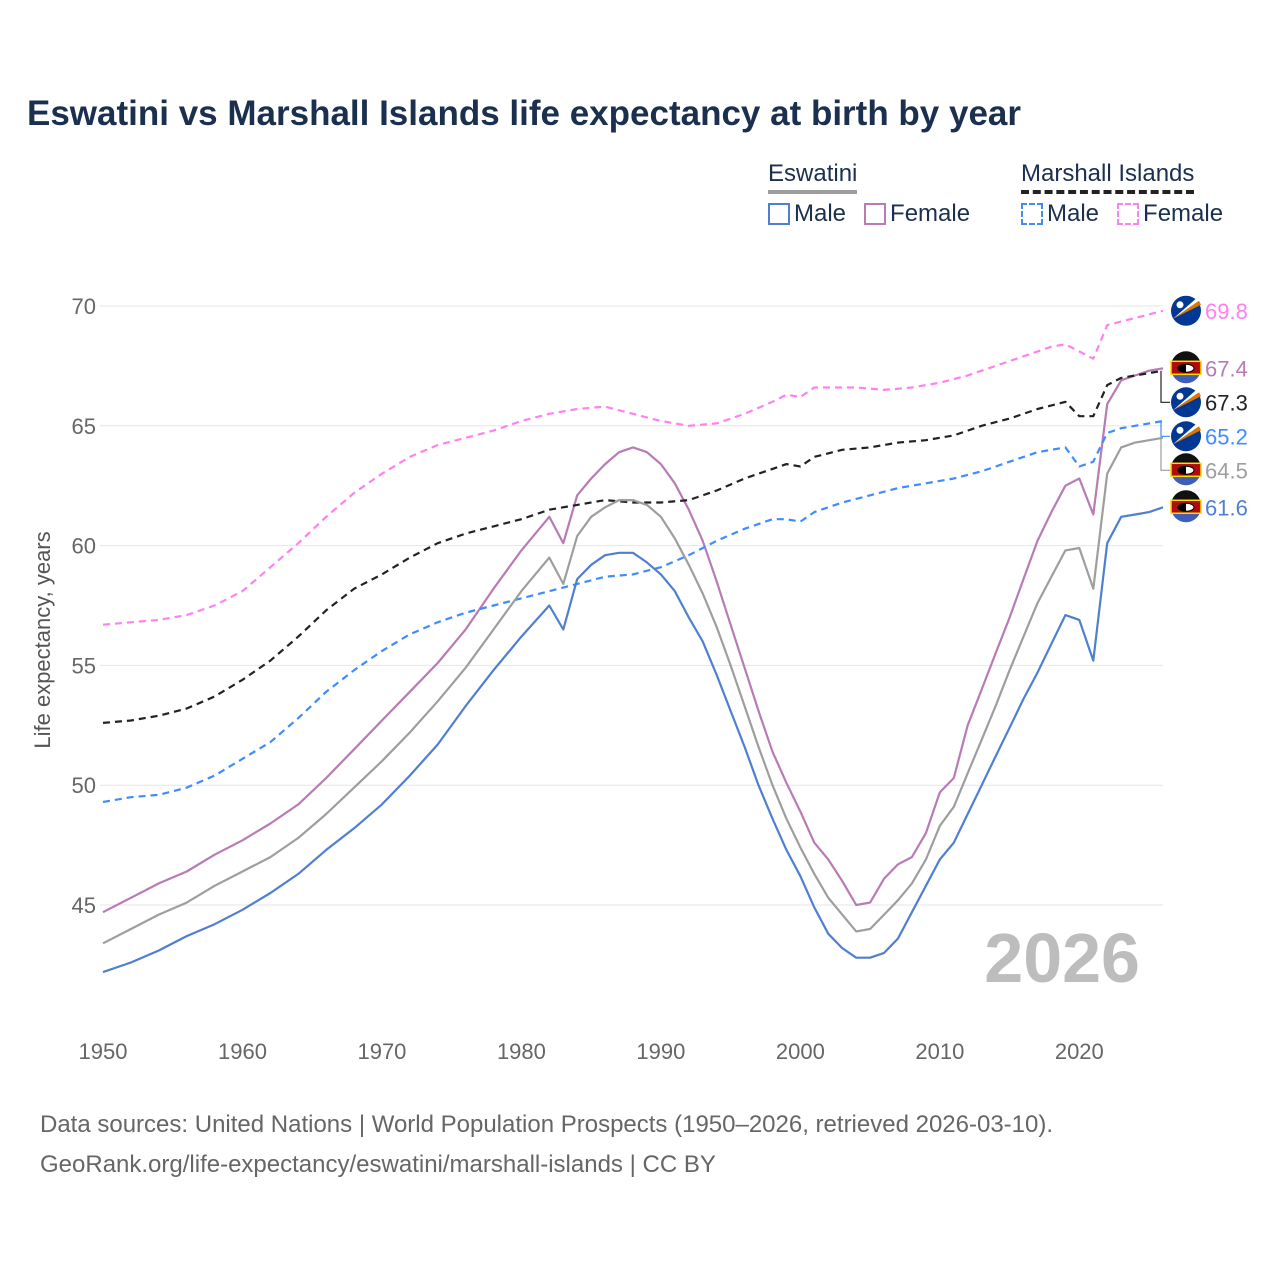 The height and width of the screenshot is (1280, 1280). What do you see at coordinates (1226, 368) in the screenshot?
I see `end-value-label: 67.4` at bounding box center [1226, 368].